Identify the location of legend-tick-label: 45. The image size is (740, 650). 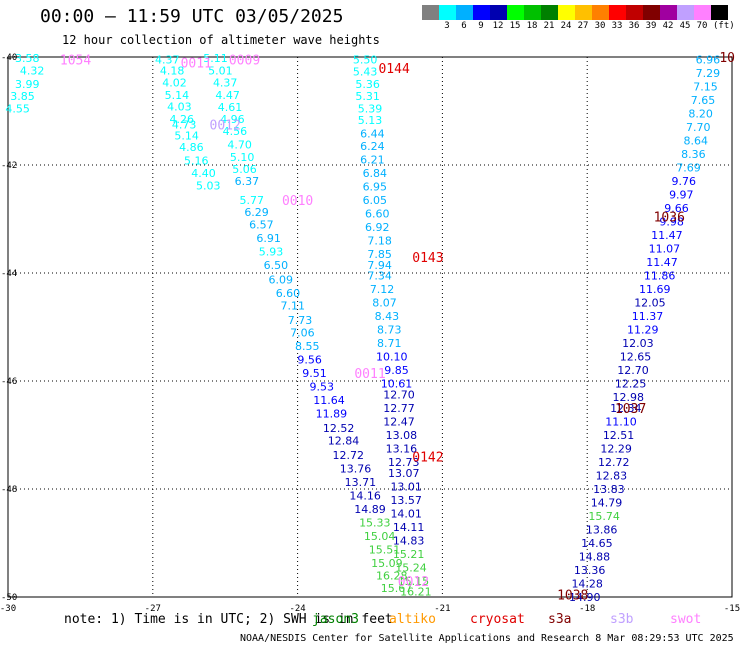
(685, 26).